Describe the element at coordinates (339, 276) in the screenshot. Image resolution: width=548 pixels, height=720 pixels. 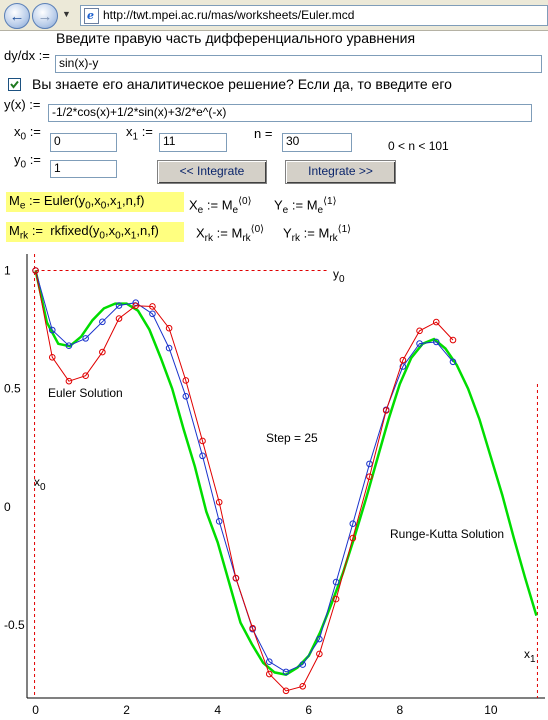
I see `y0-label: y0` at that location.